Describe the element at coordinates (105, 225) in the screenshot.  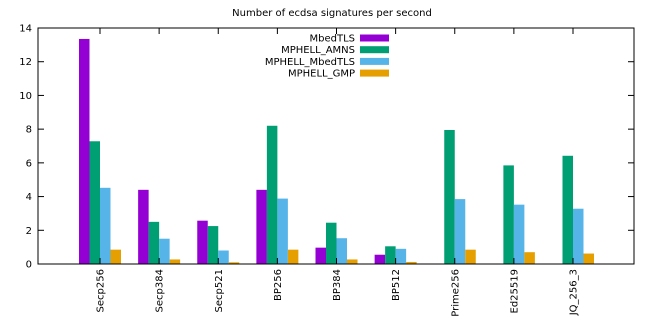
I see `bar-mphell-mbedtls-secp256` at that location.